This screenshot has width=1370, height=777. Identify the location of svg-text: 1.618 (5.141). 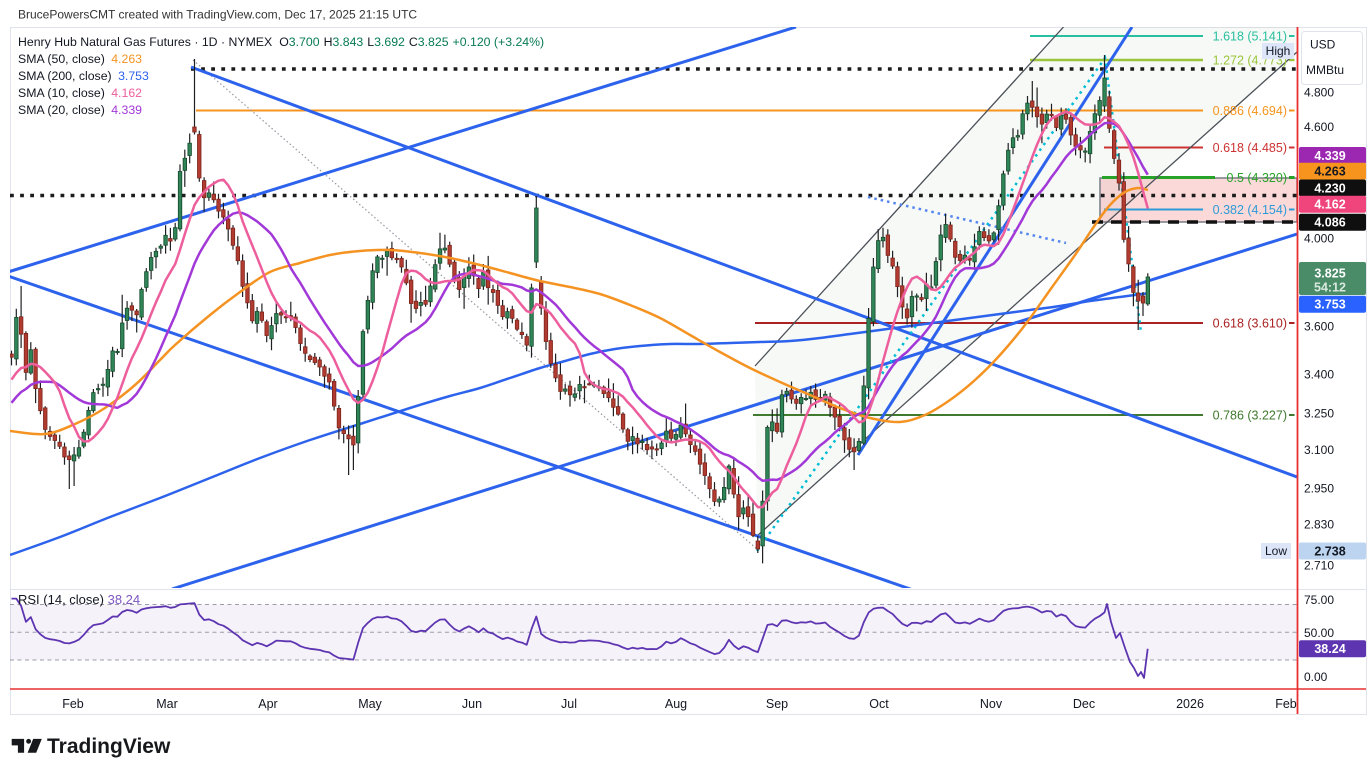
(1250, 37).